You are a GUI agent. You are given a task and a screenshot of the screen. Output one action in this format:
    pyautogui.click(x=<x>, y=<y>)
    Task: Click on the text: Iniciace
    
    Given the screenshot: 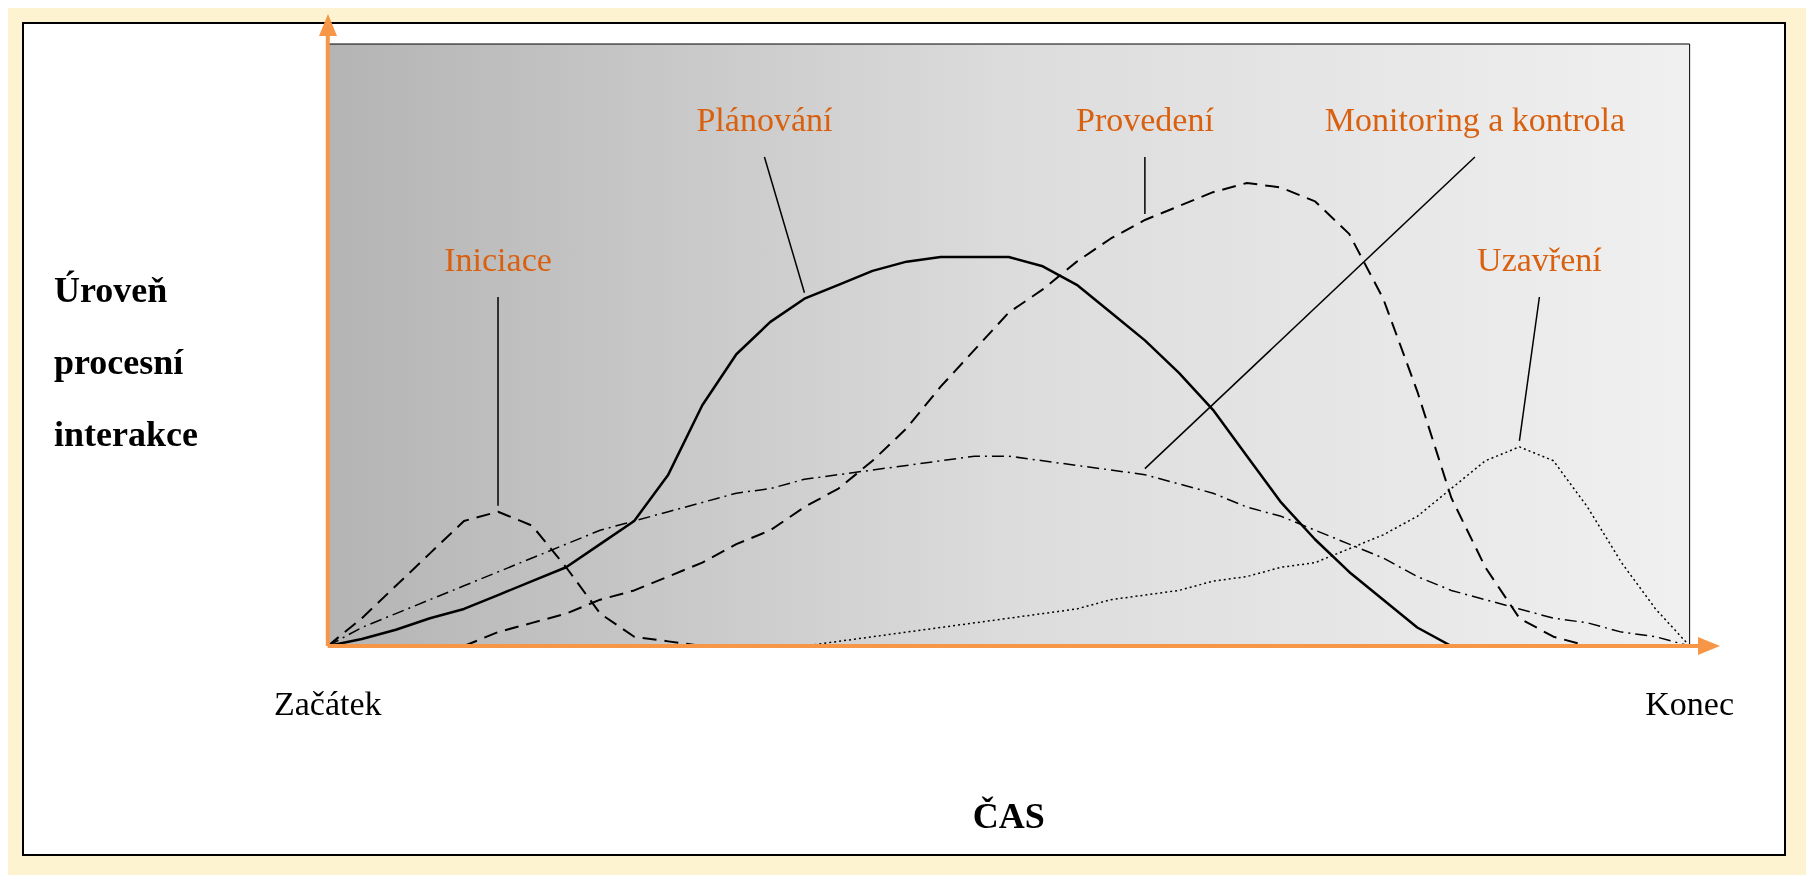 What is the action you would take?
    pyautogui.click(x=498, y=259)
    